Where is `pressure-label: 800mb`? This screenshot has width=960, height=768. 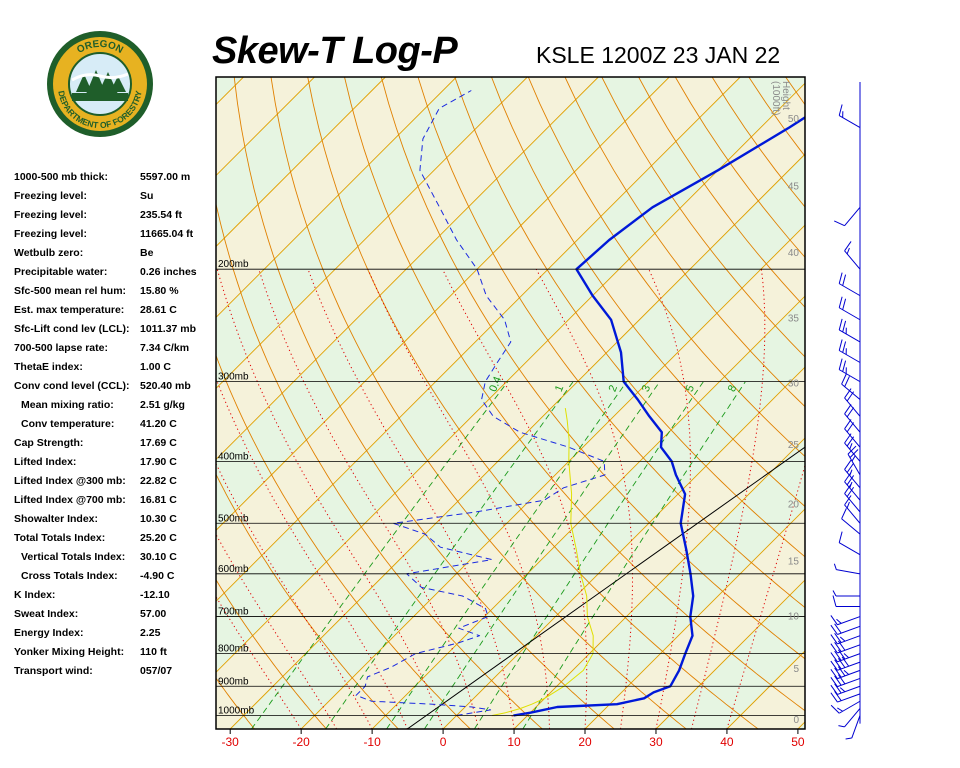 pressure-label: 800mb is located at coordinates (233, 649).